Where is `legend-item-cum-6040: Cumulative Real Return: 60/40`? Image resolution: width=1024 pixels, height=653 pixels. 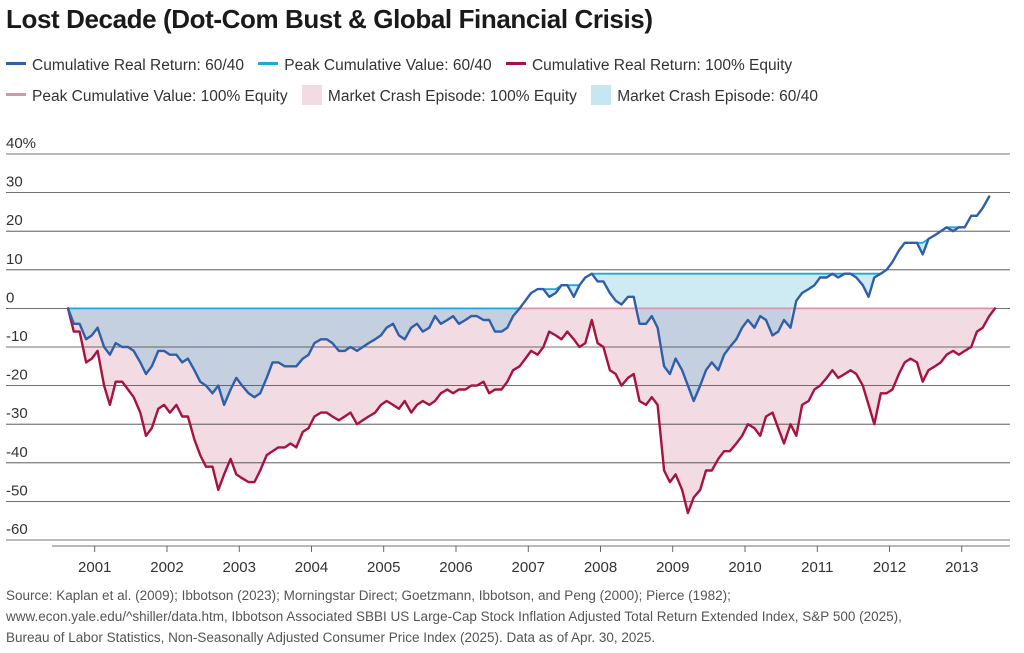 legend-item-cum-6040: Cumulative Real Return: 60/40 is located at coordinates (125, 65).